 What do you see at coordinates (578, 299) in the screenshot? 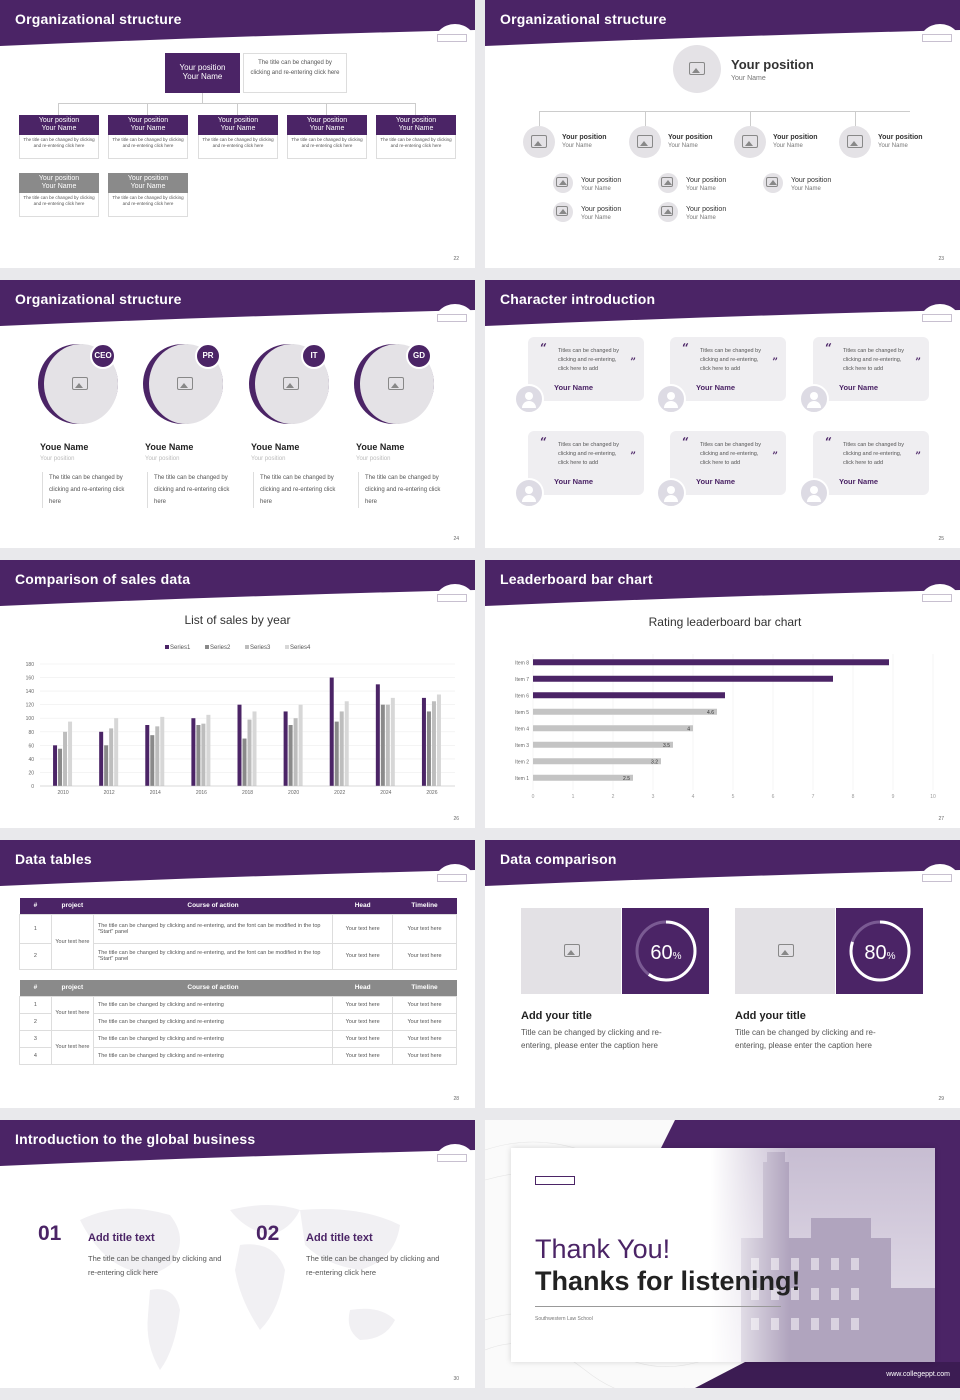
I see `slide-title: Character introduction` at bounding box center [578, 299].